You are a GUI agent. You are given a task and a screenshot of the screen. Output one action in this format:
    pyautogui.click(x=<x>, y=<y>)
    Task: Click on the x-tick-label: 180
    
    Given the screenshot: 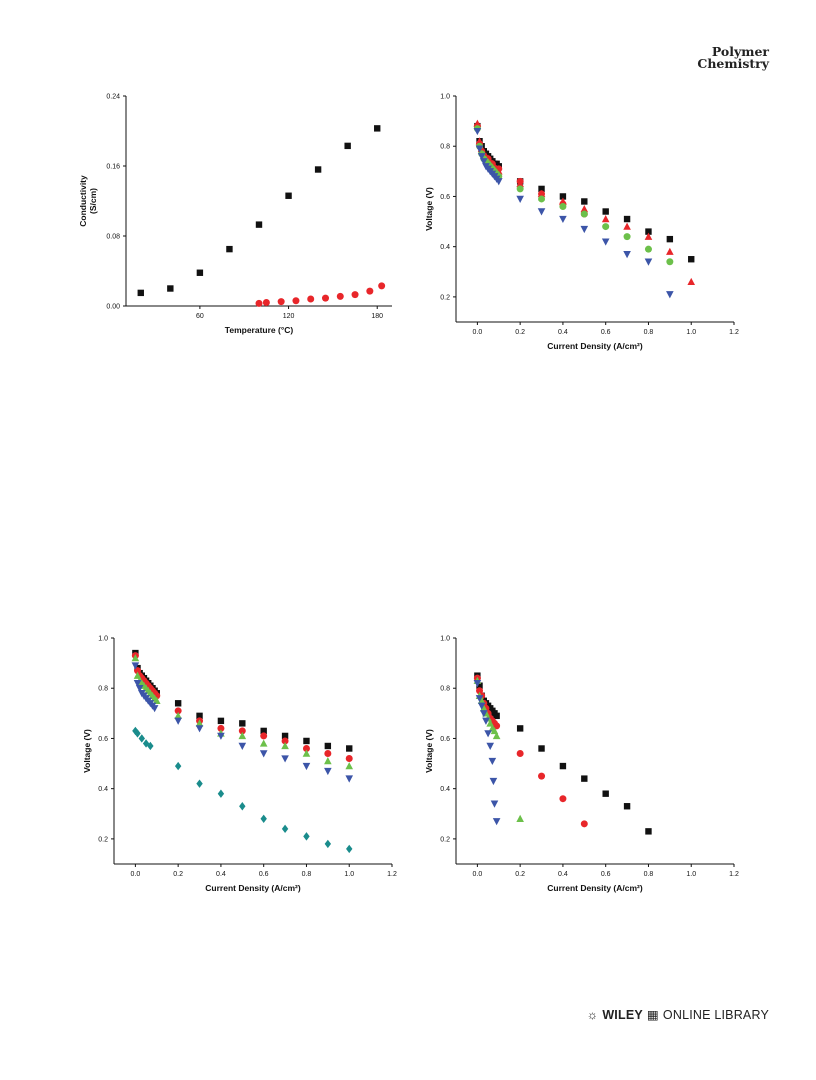 What is the action you would take?
    pyautogui.click(x=377, y=316)
    